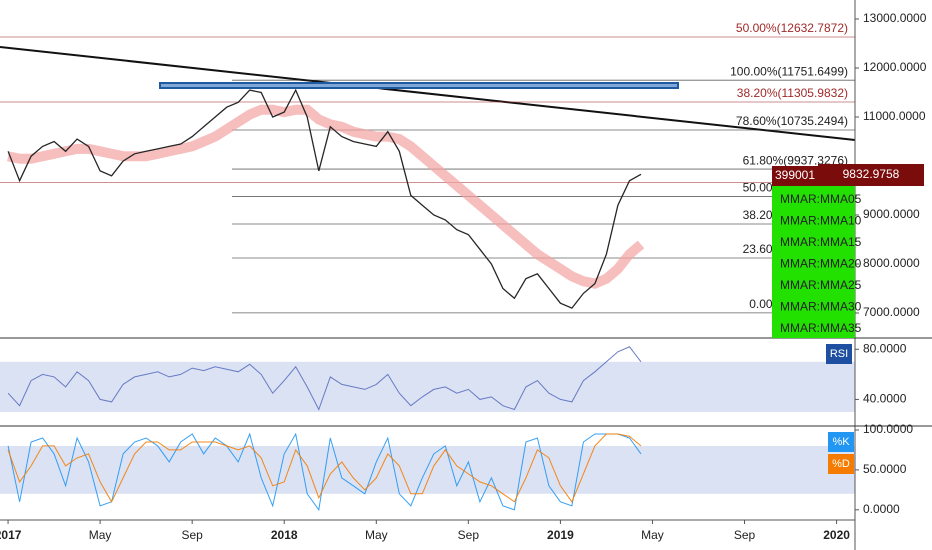 The width and height of the screenshot is (932, 550). I want to click on last-price: 9832.9758, so click(871, 174).